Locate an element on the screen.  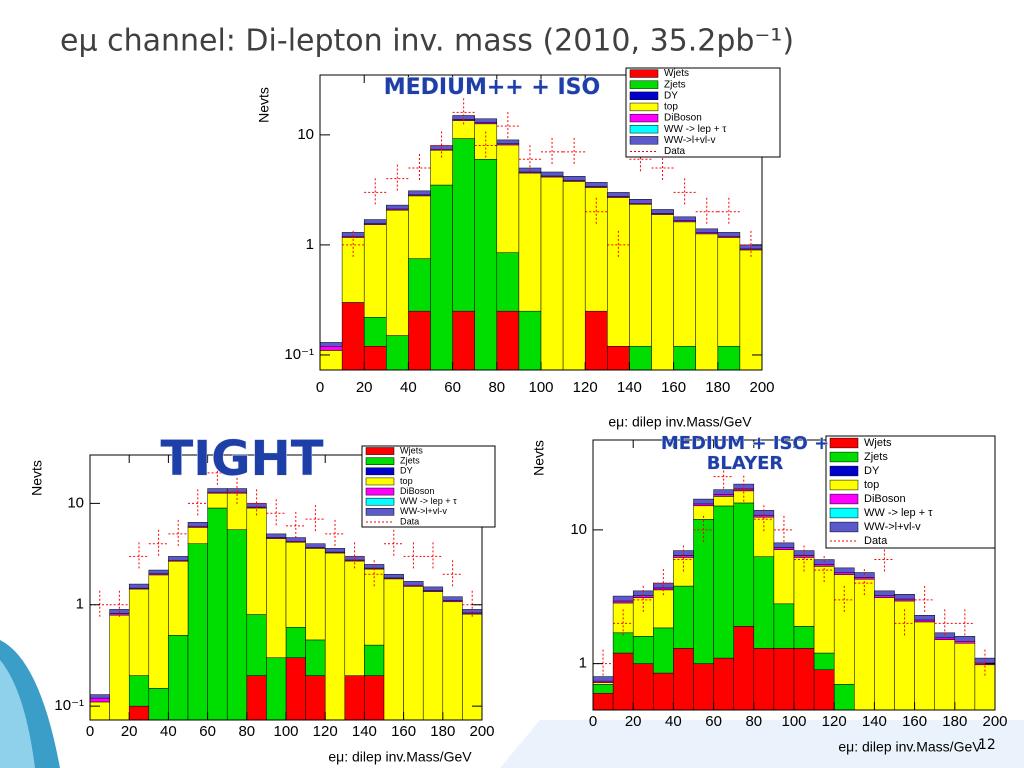
legend-label: DY is located at coordinates (872, 471).